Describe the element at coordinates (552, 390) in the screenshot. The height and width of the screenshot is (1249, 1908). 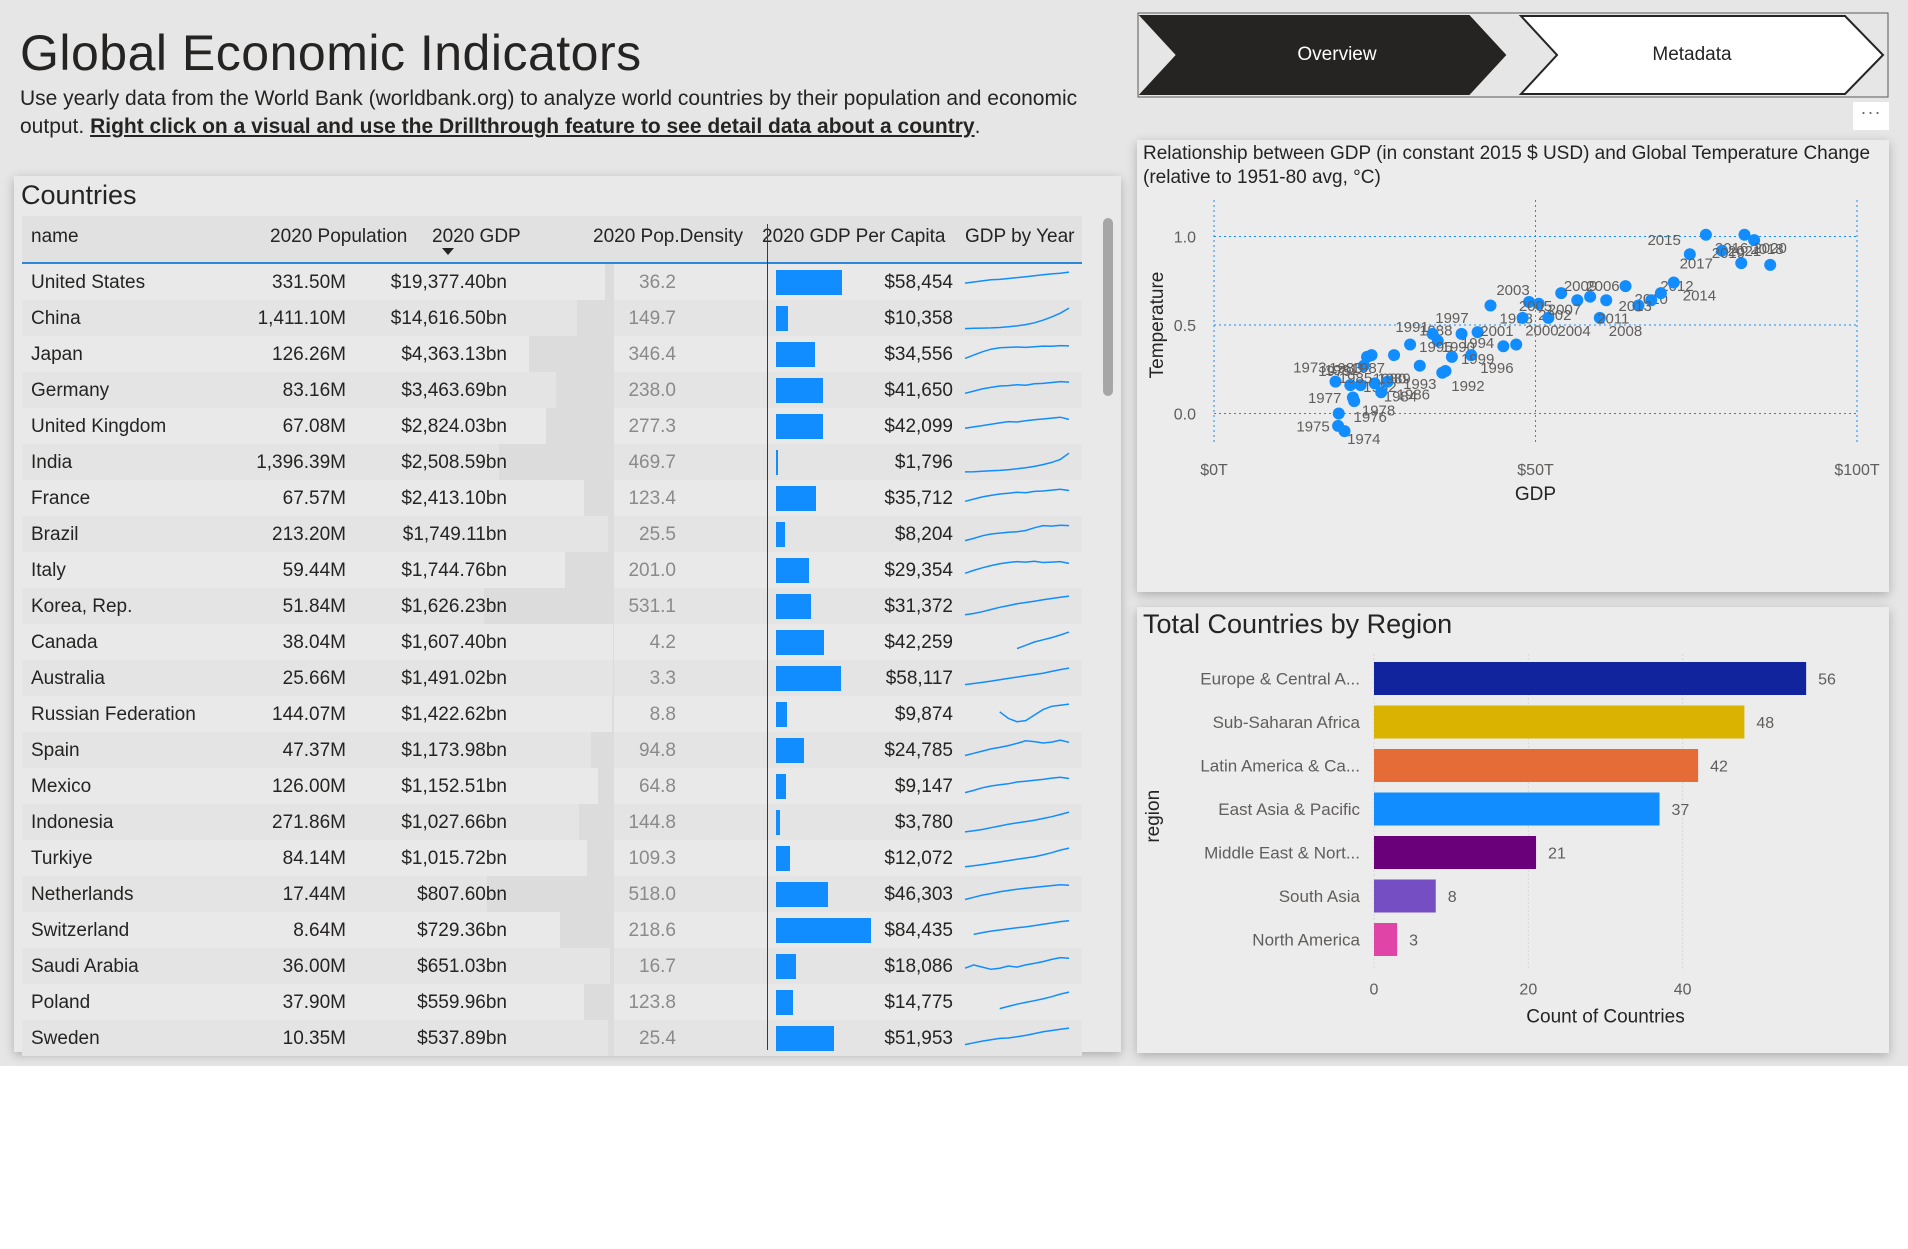
I see `table-row: Germany 83.16M $3,463.69bn 238.0 $41,650` at that location.